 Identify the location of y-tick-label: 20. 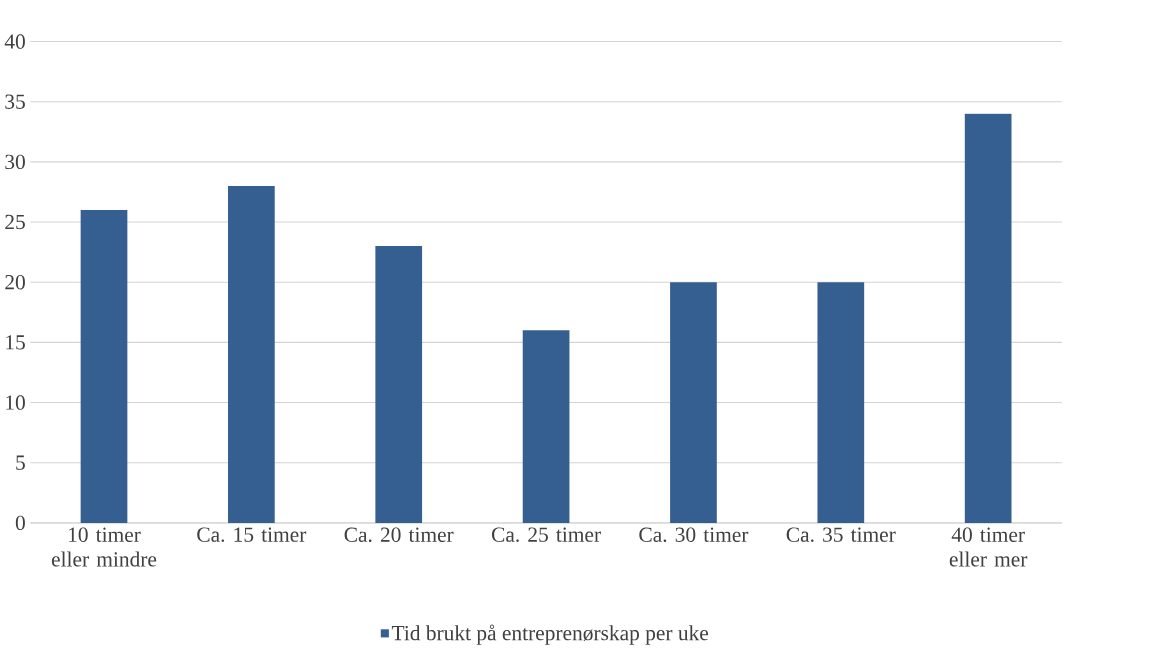
(15, 282).